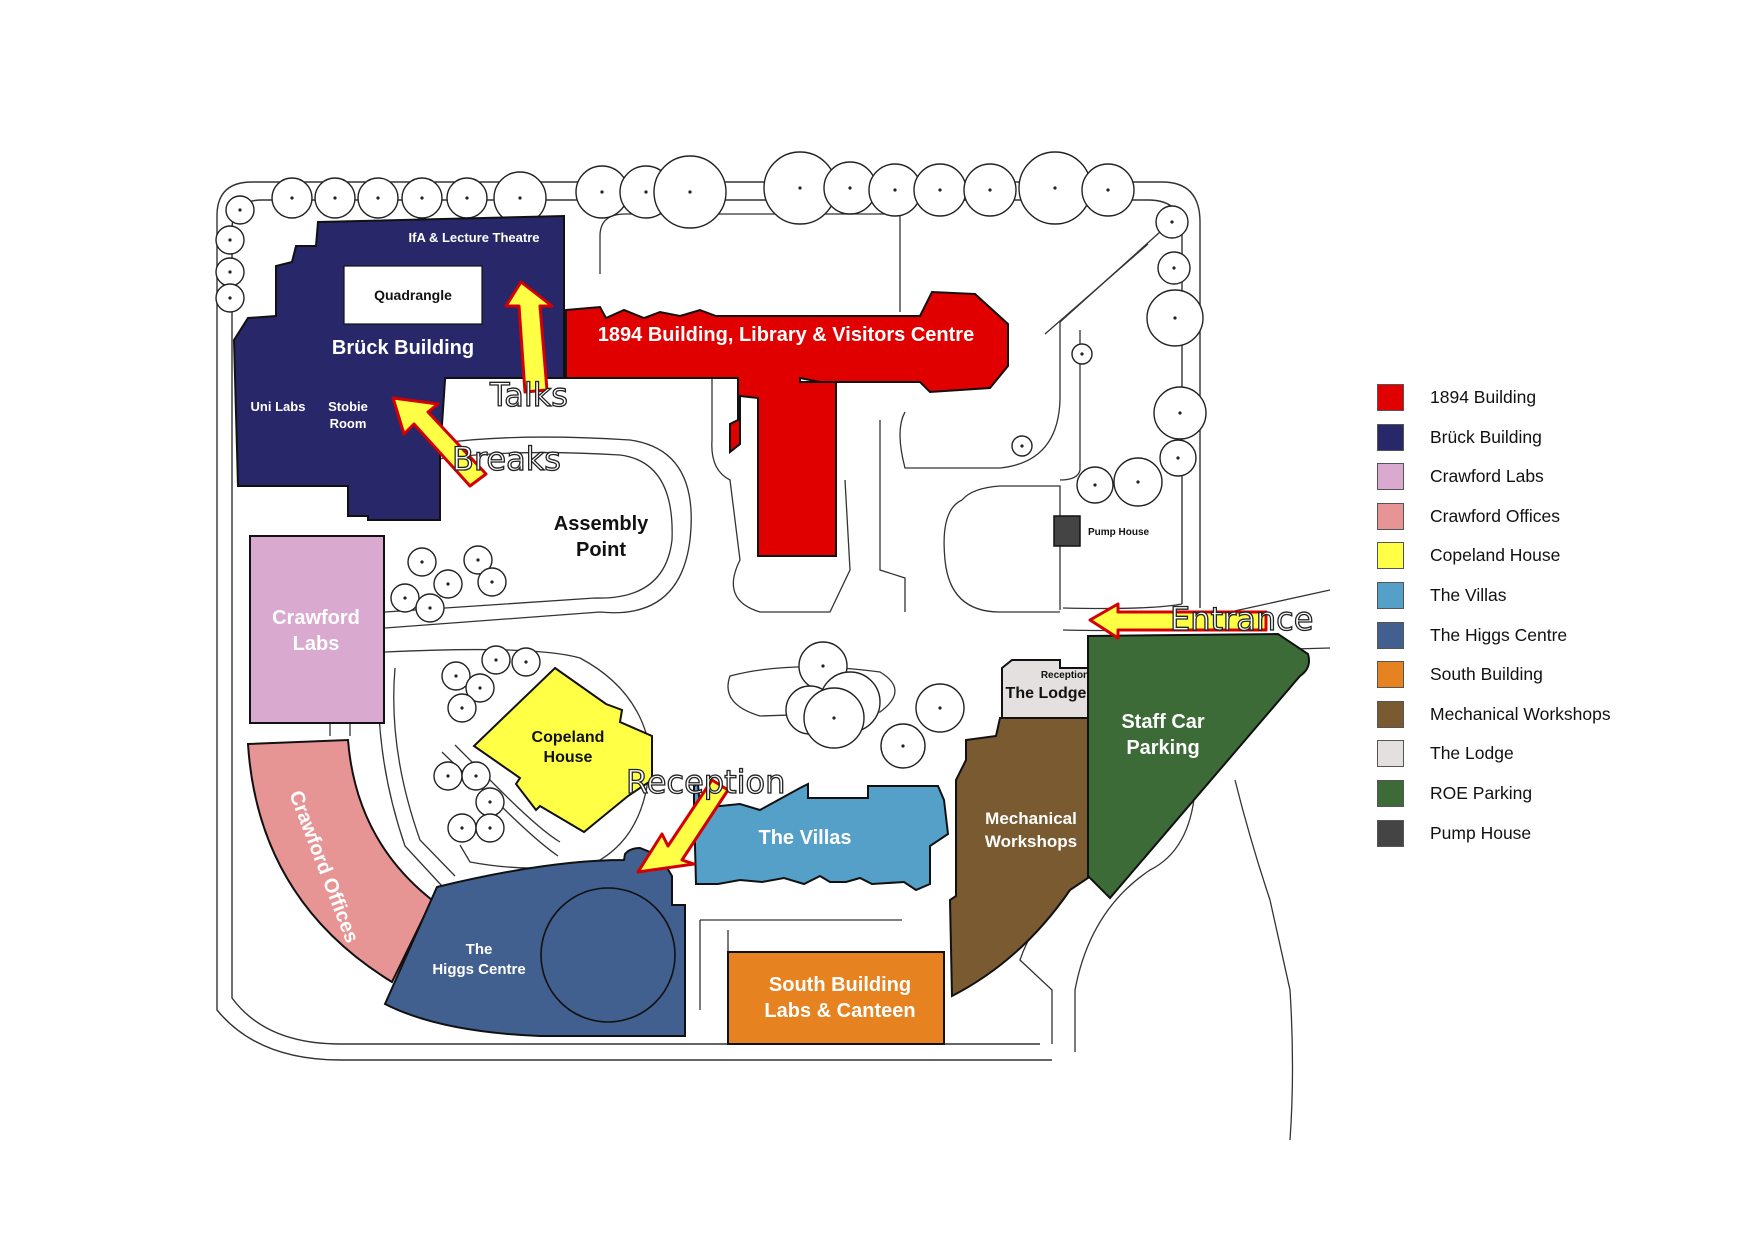 This screenshot has height=1240, width=1754. I want to click on the-villas, so click(821, 837).